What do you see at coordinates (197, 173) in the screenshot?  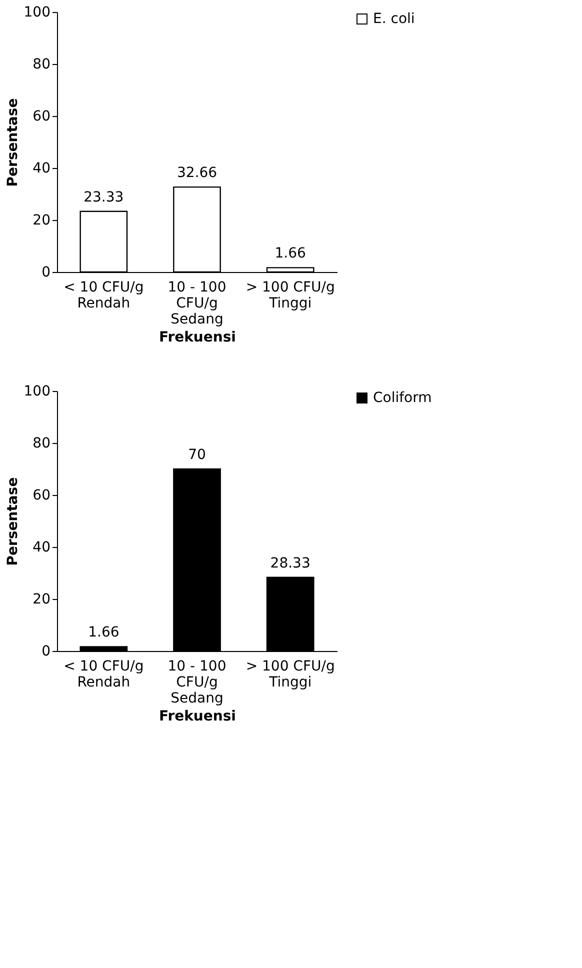 I see `data-label: 32.66` at bounding box center [197, 173].